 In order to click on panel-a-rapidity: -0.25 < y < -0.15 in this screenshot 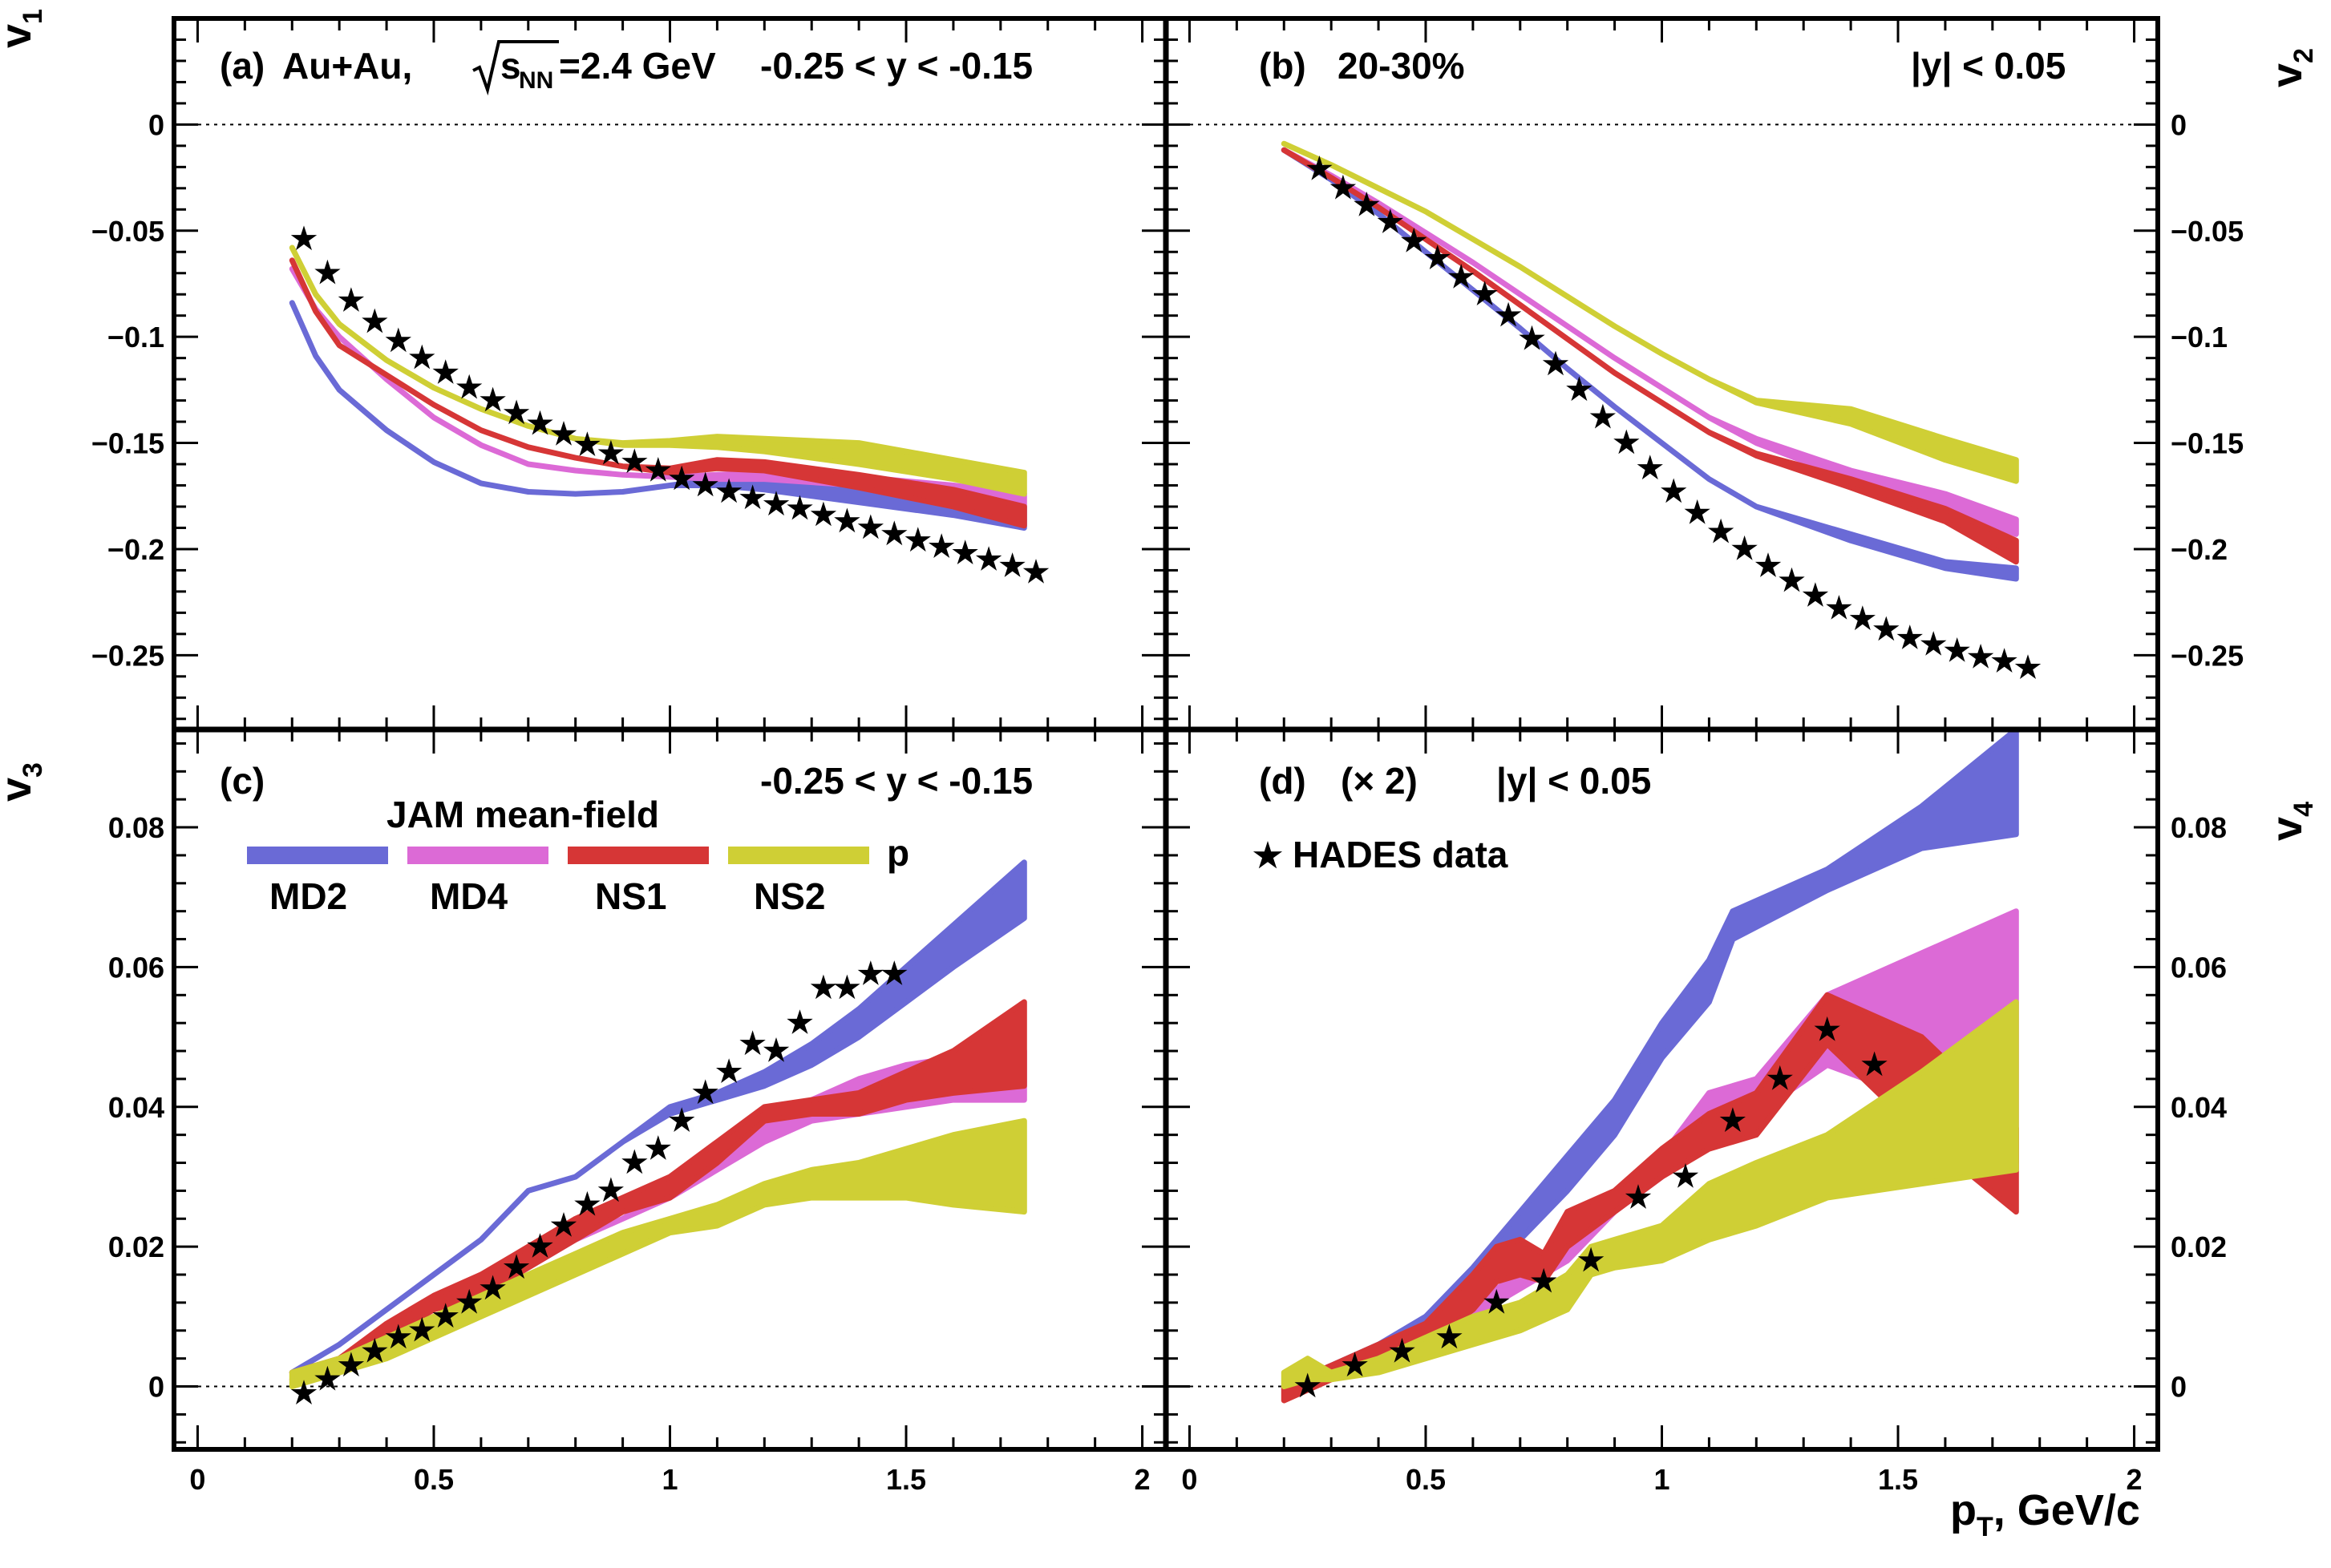, I will do `click(897, 66)`.